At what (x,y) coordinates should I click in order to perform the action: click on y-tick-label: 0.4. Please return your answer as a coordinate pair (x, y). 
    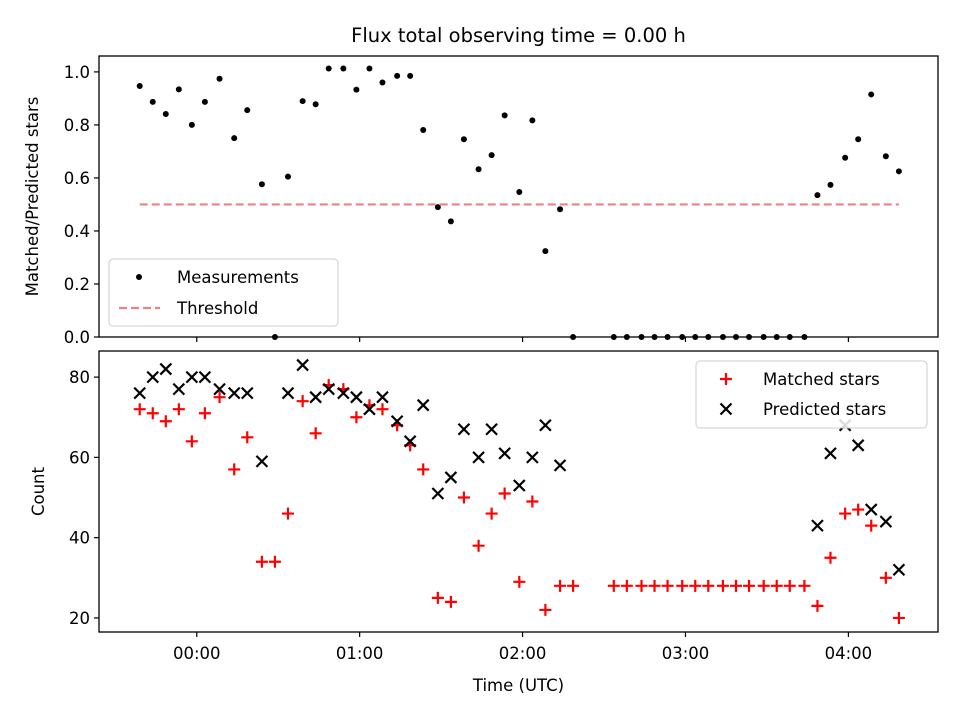
    Looking at the image, I should click on (77, 231).